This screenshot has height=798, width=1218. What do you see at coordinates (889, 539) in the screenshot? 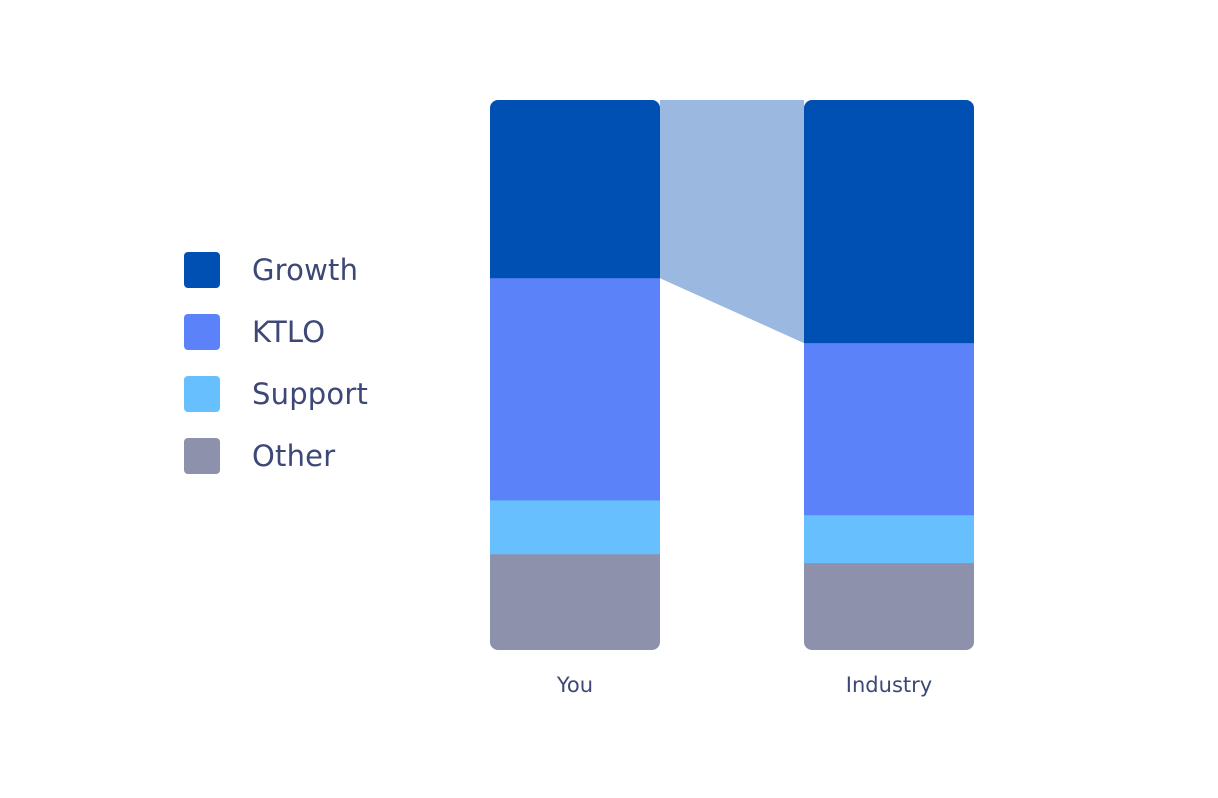
I see `bar-segment-industry-support` at bounding box center [889, 539].